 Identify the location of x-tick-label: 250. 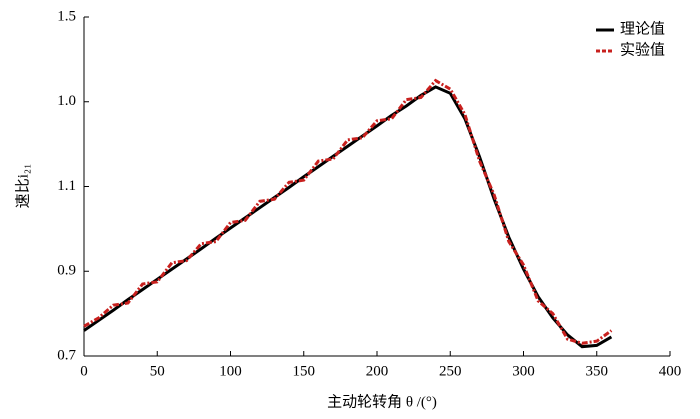
(450, 371).